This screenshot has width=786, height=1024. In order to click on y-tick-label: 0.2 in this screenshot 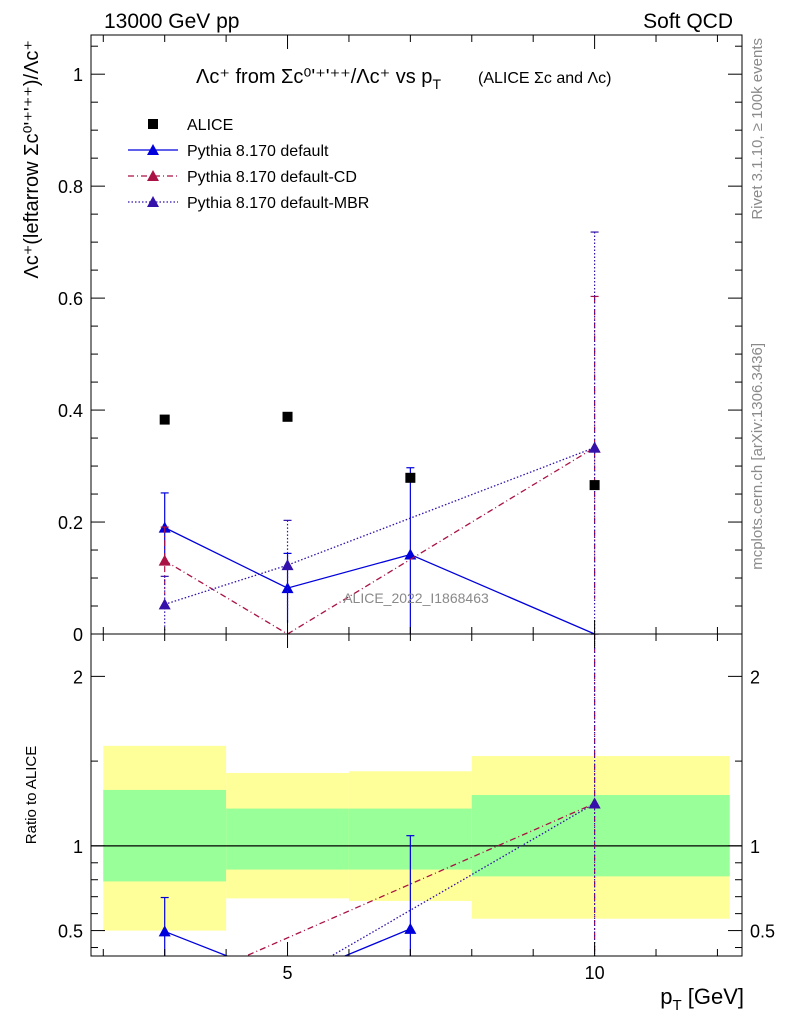, I will do `click(70, 523)`.